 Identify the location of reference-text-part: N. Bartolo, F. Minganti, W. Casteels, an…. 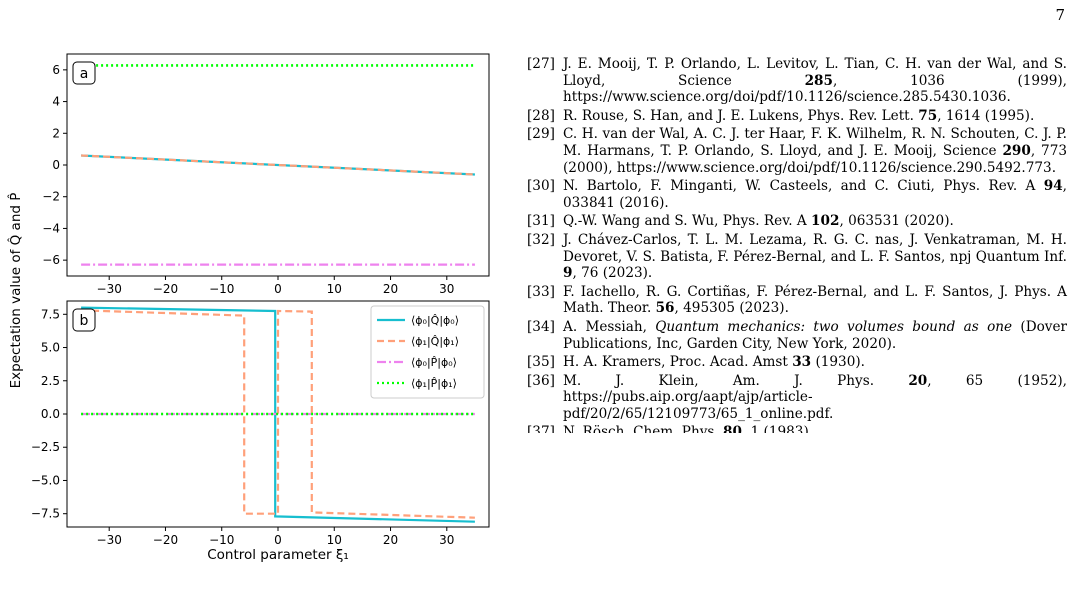
(803, 186).